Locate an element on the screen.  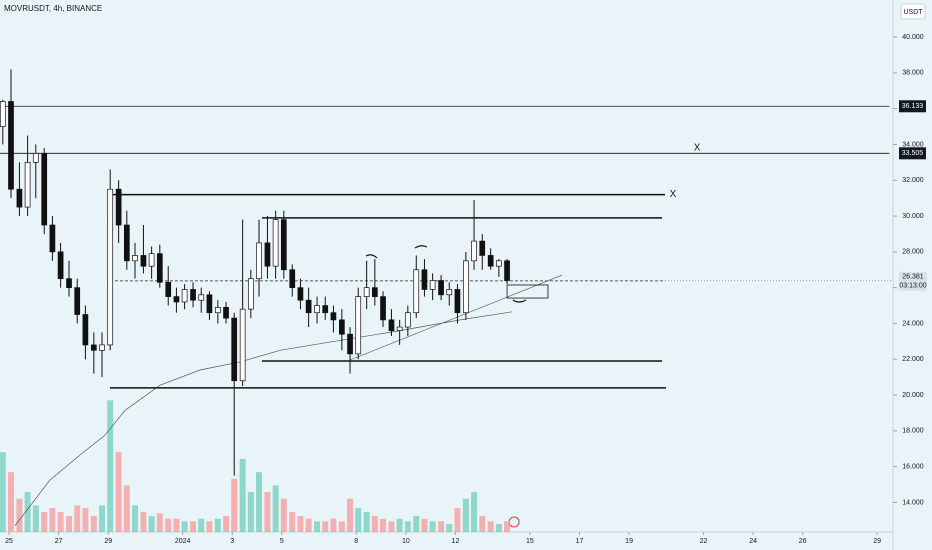
price-label-box is located at coordinates (912, 153).